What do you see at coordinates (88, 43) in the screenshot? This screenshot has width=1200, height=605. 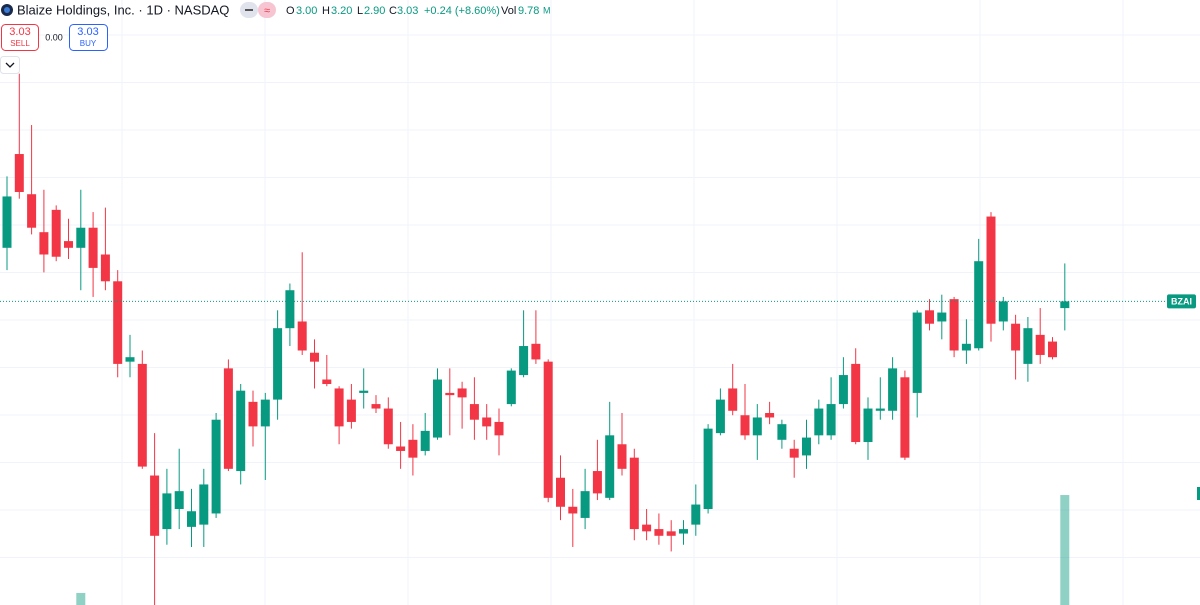 I see `buy-label: BUY` at bounding box center [88, 43].